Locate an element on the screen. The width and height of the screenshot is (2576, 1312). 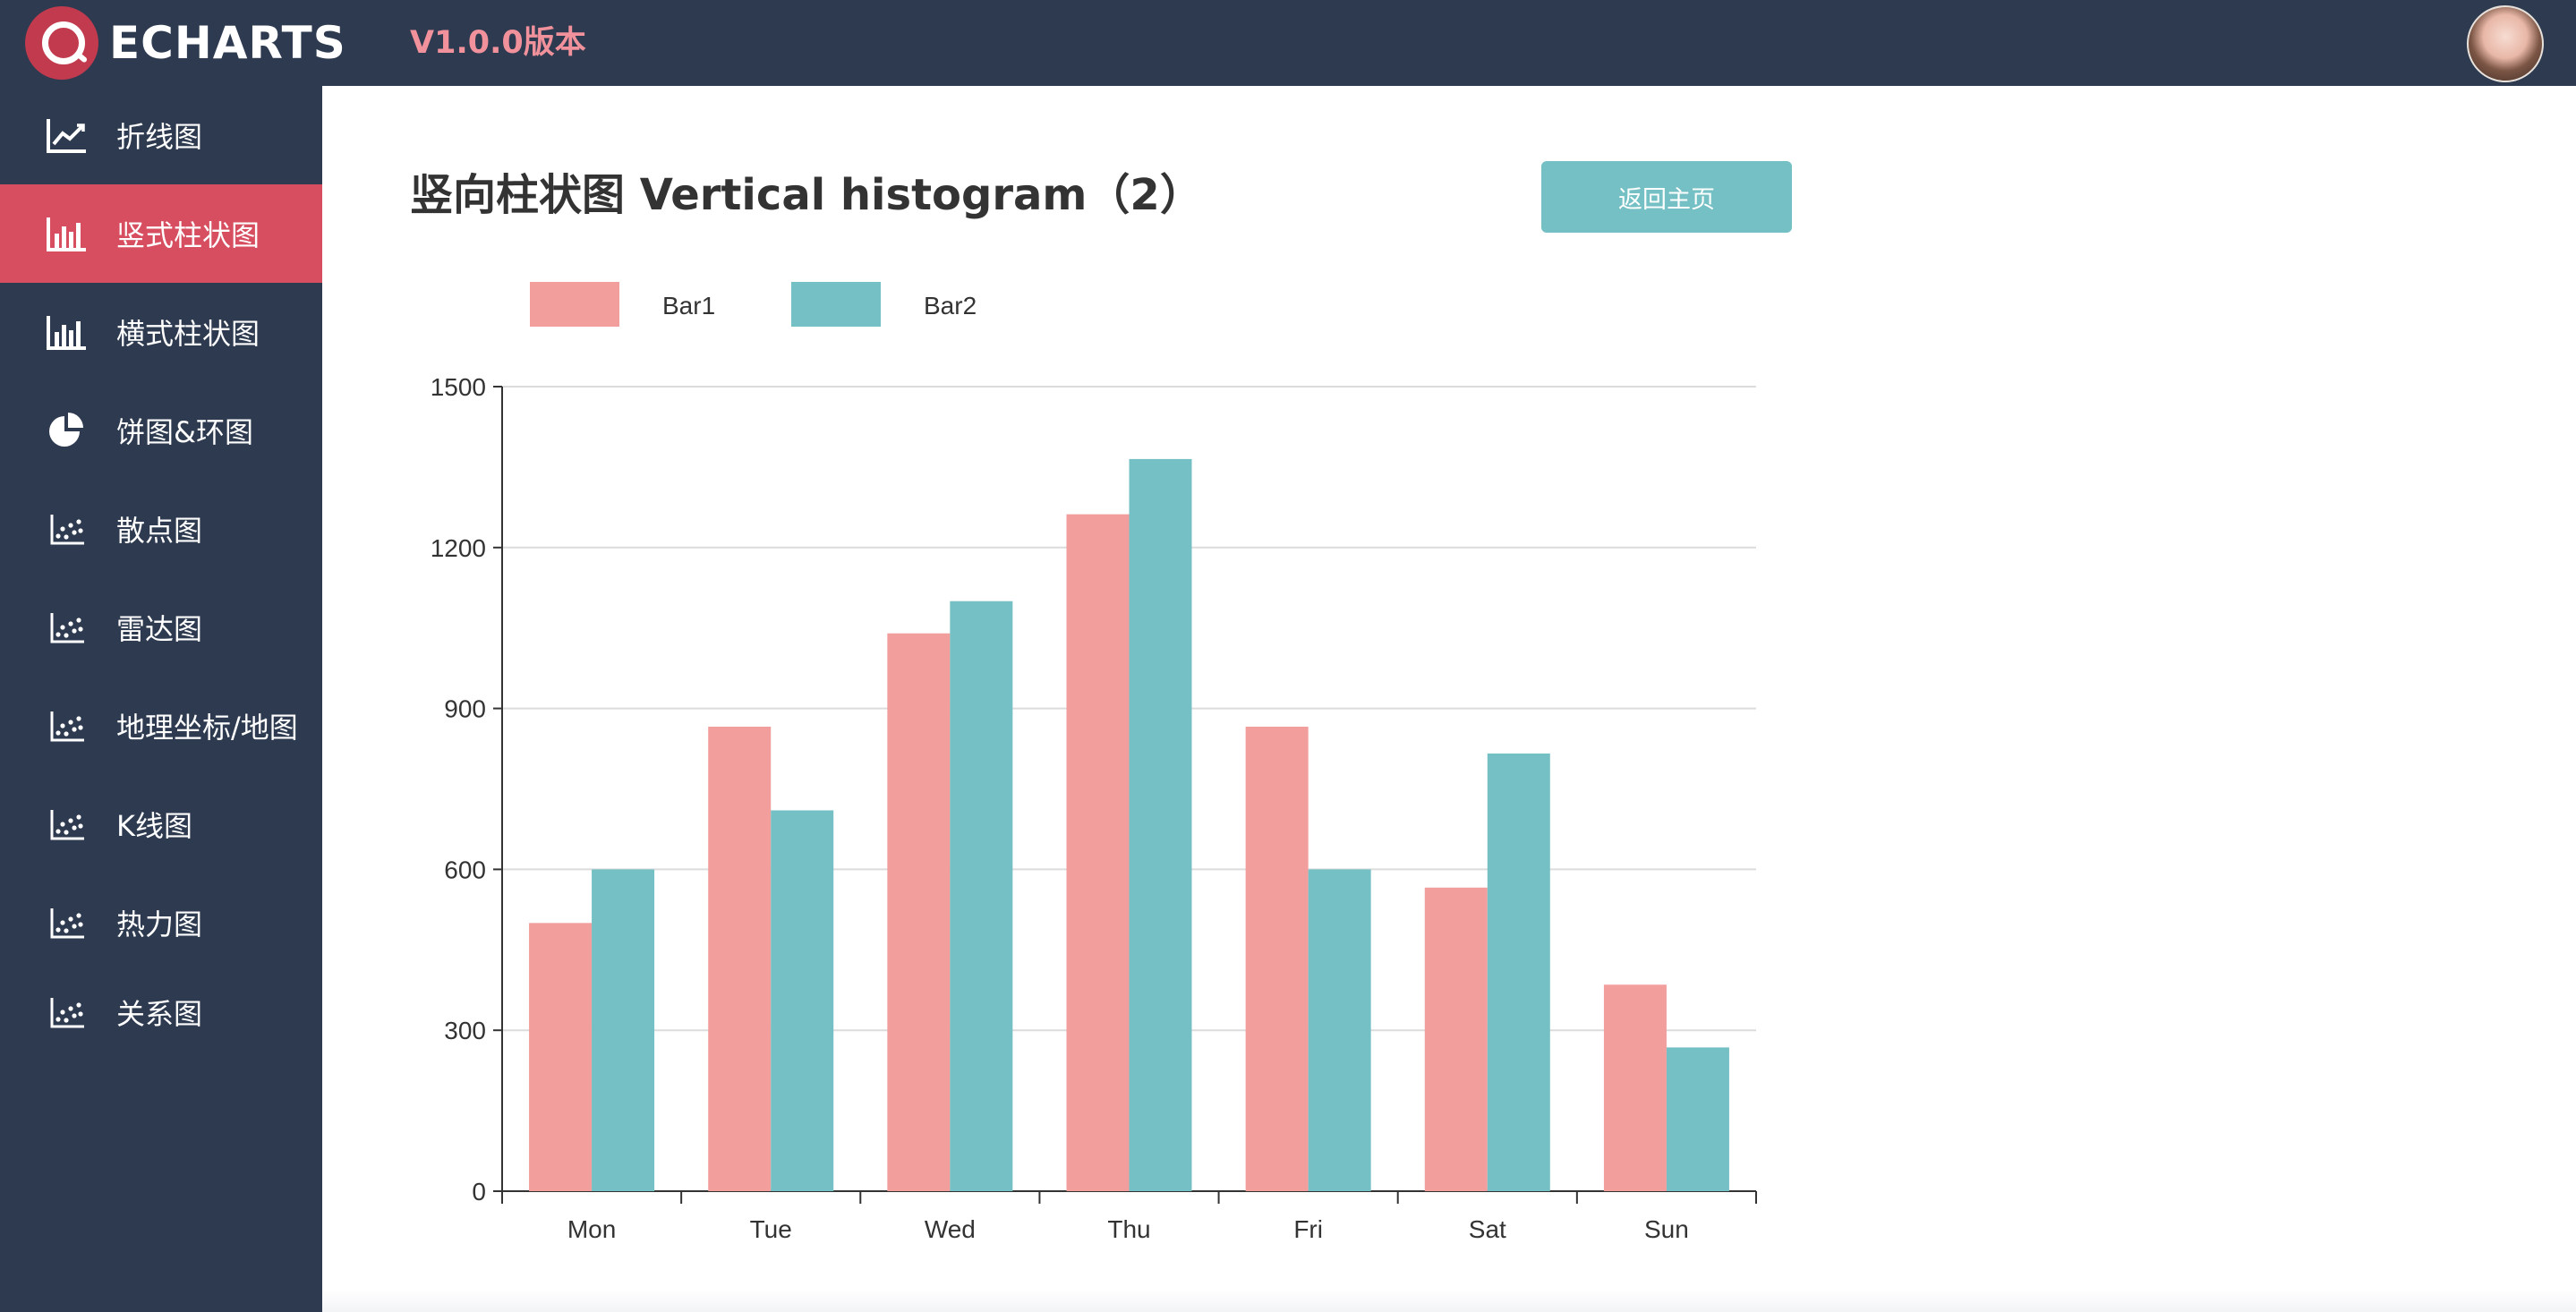
sidebar-item-label: 关系图 is located at coordinates (159, 1014).